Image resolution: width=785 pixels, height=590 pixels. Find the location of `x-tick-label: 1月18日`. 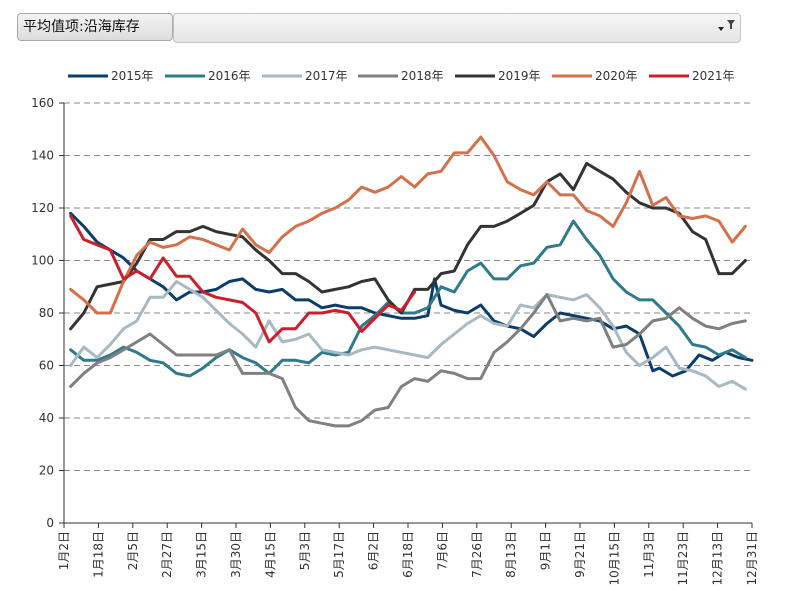

x-tick-label: 1月18日 is located at coordinates (98, 554).